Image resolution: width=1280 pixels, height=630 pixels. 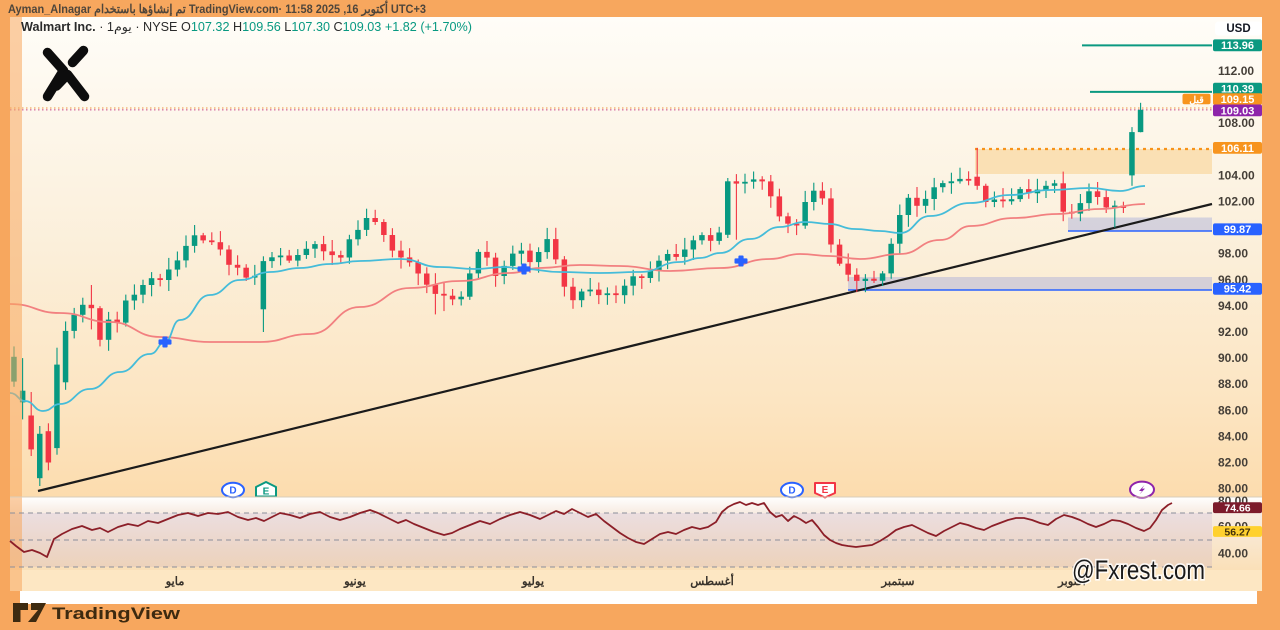 I want to click on svg-text: 92.00, so click(x=1233, y=332).